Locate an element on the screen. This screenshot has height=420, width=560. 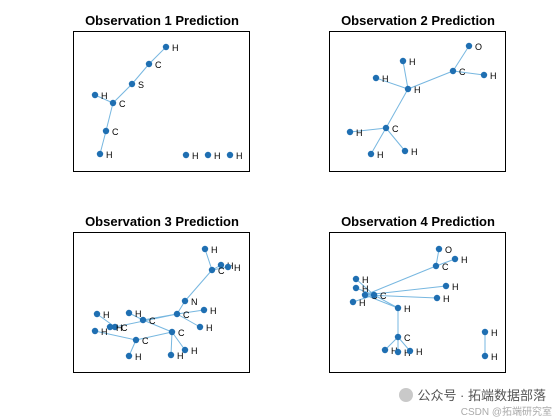
watermark-text: 公众号 · 拓端数据部落 is located at coordinates (481, 395).